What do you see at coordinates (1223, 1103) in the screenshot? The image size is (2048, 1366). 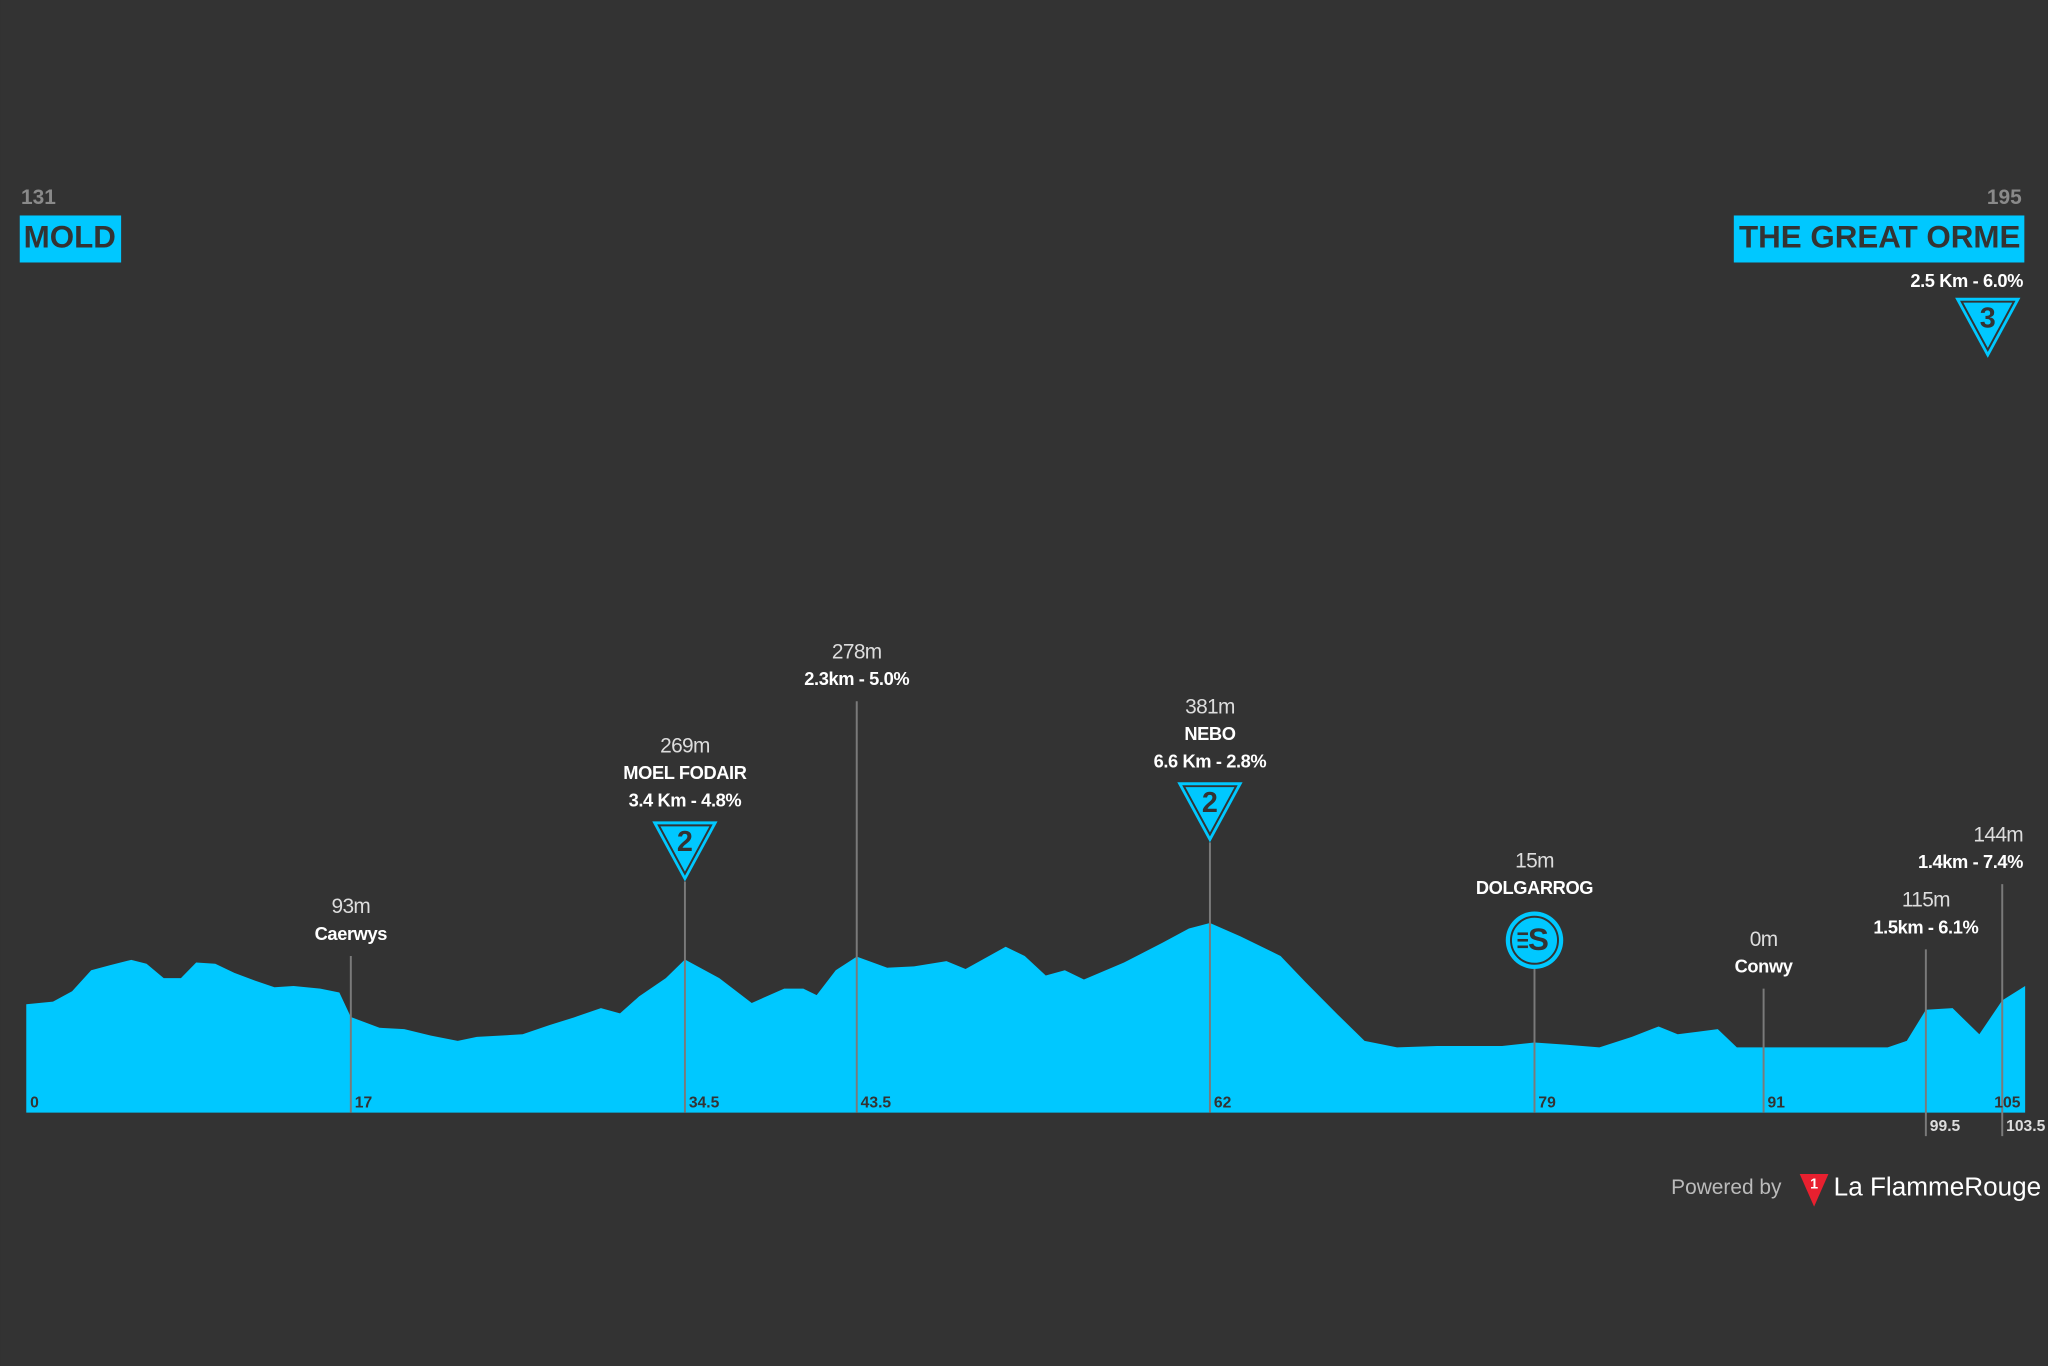 I see `km-label: 62` at bounding box center [1223, 1103].